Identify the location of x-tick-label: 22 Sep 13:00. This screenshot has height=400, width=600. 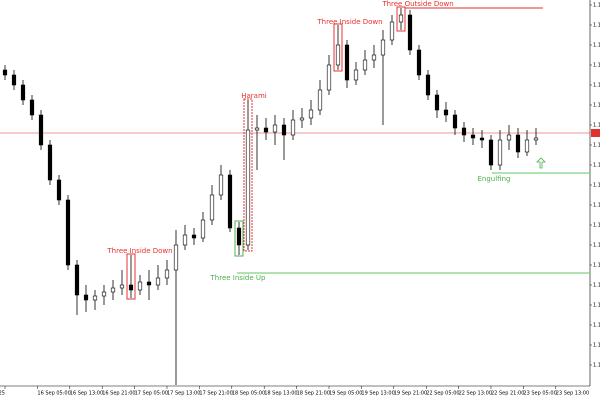
(475, 394).